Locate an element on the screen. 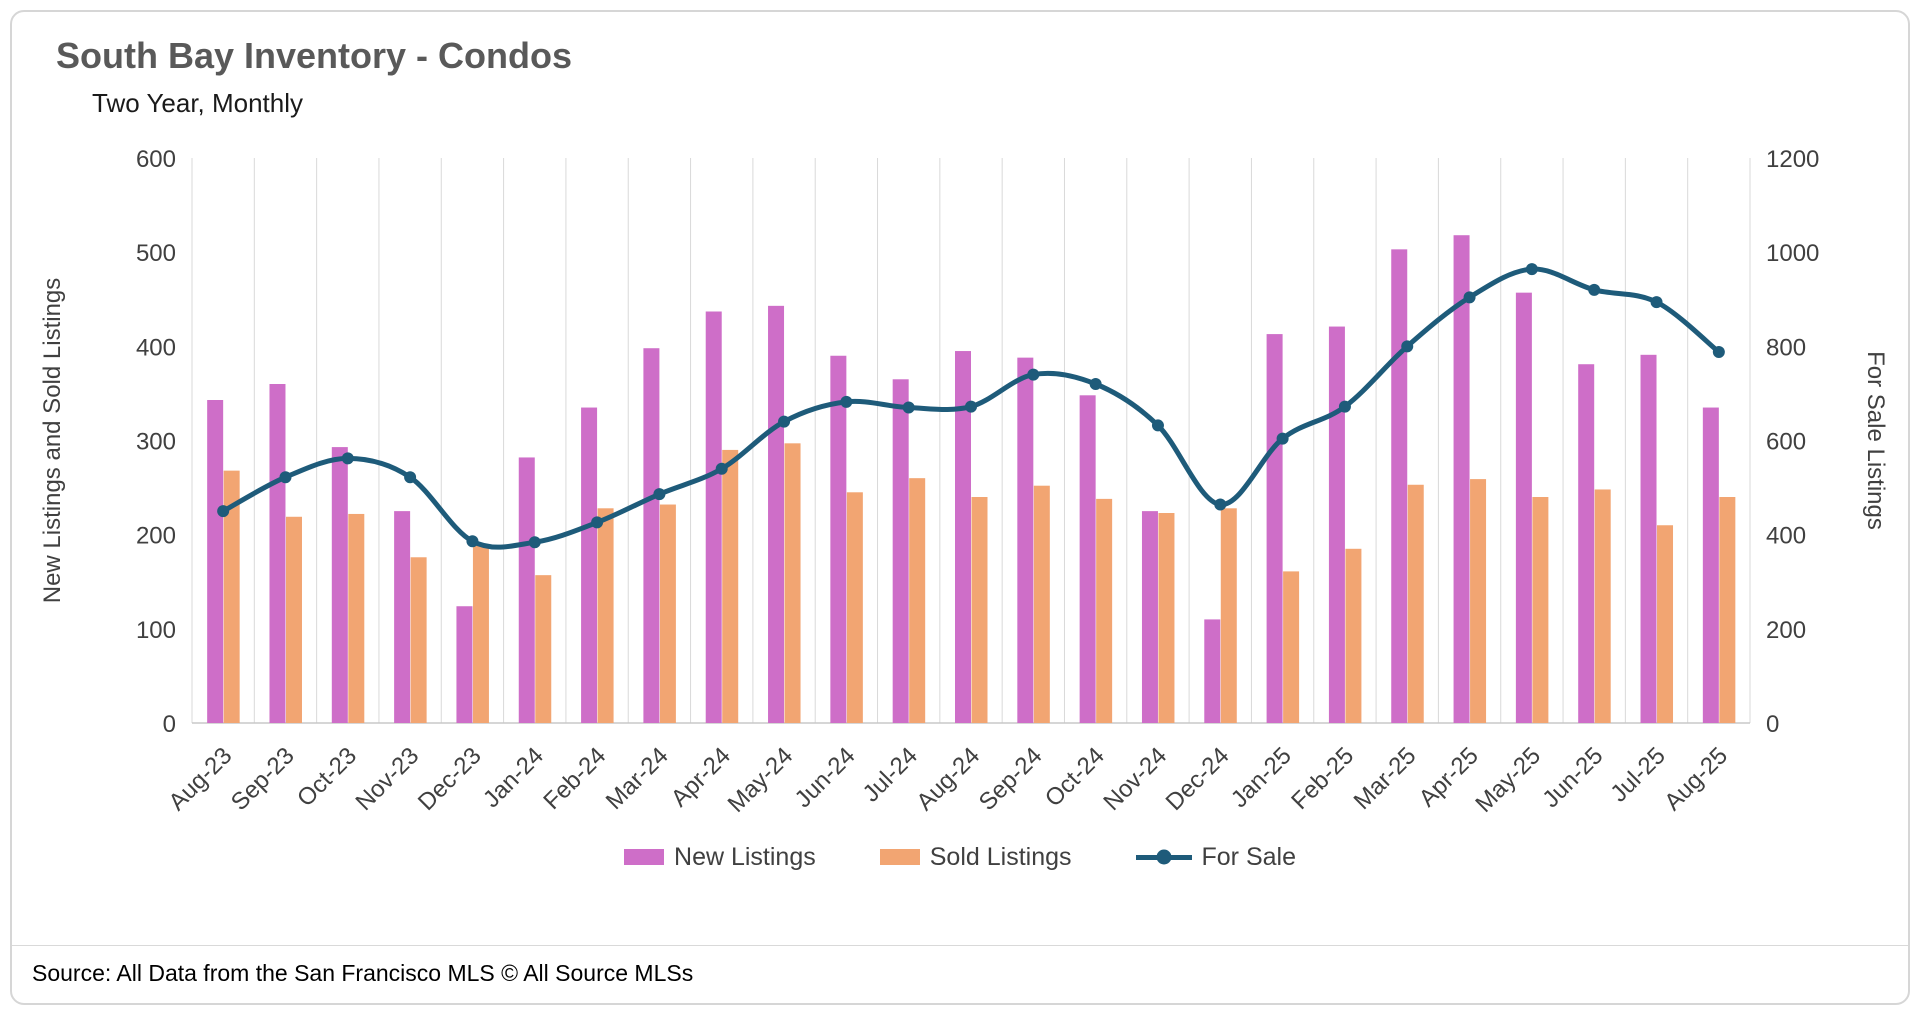 This screenshot has width=1920, height=1015. x-axis-label: Sep-24 is located at coordinates (1011, 779).